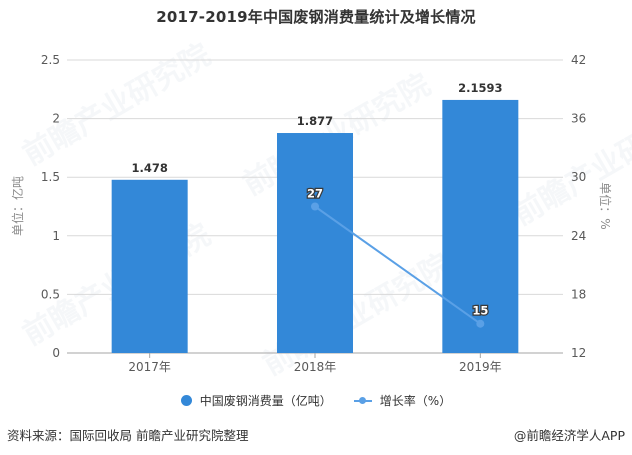 The width and height of the screenshot is (632, 455). I want to click on bar-series-swatch-icon, so click(186, 400).